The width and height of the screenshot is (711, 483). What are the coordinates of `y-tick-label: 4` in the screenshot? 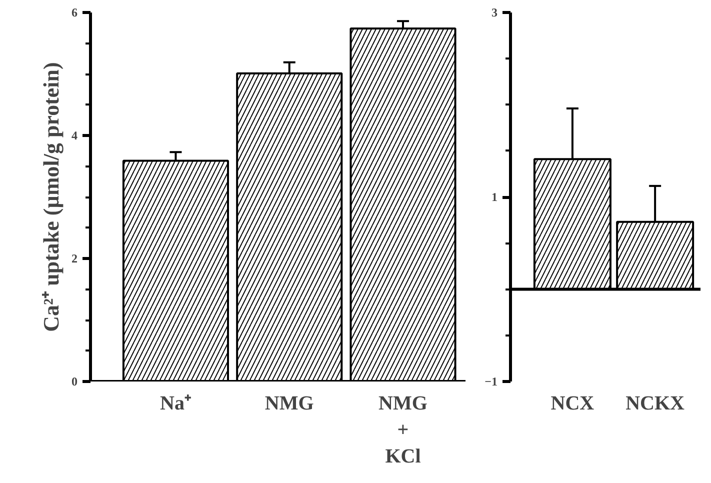 It's located at (75, 135).